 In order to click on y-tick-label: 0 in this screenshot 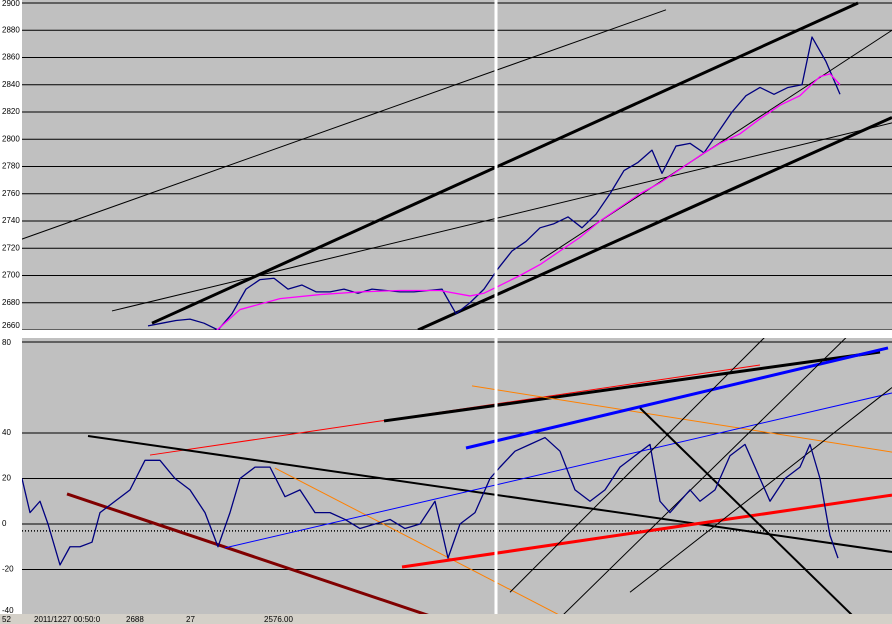, I will do `click(4, 523)`.